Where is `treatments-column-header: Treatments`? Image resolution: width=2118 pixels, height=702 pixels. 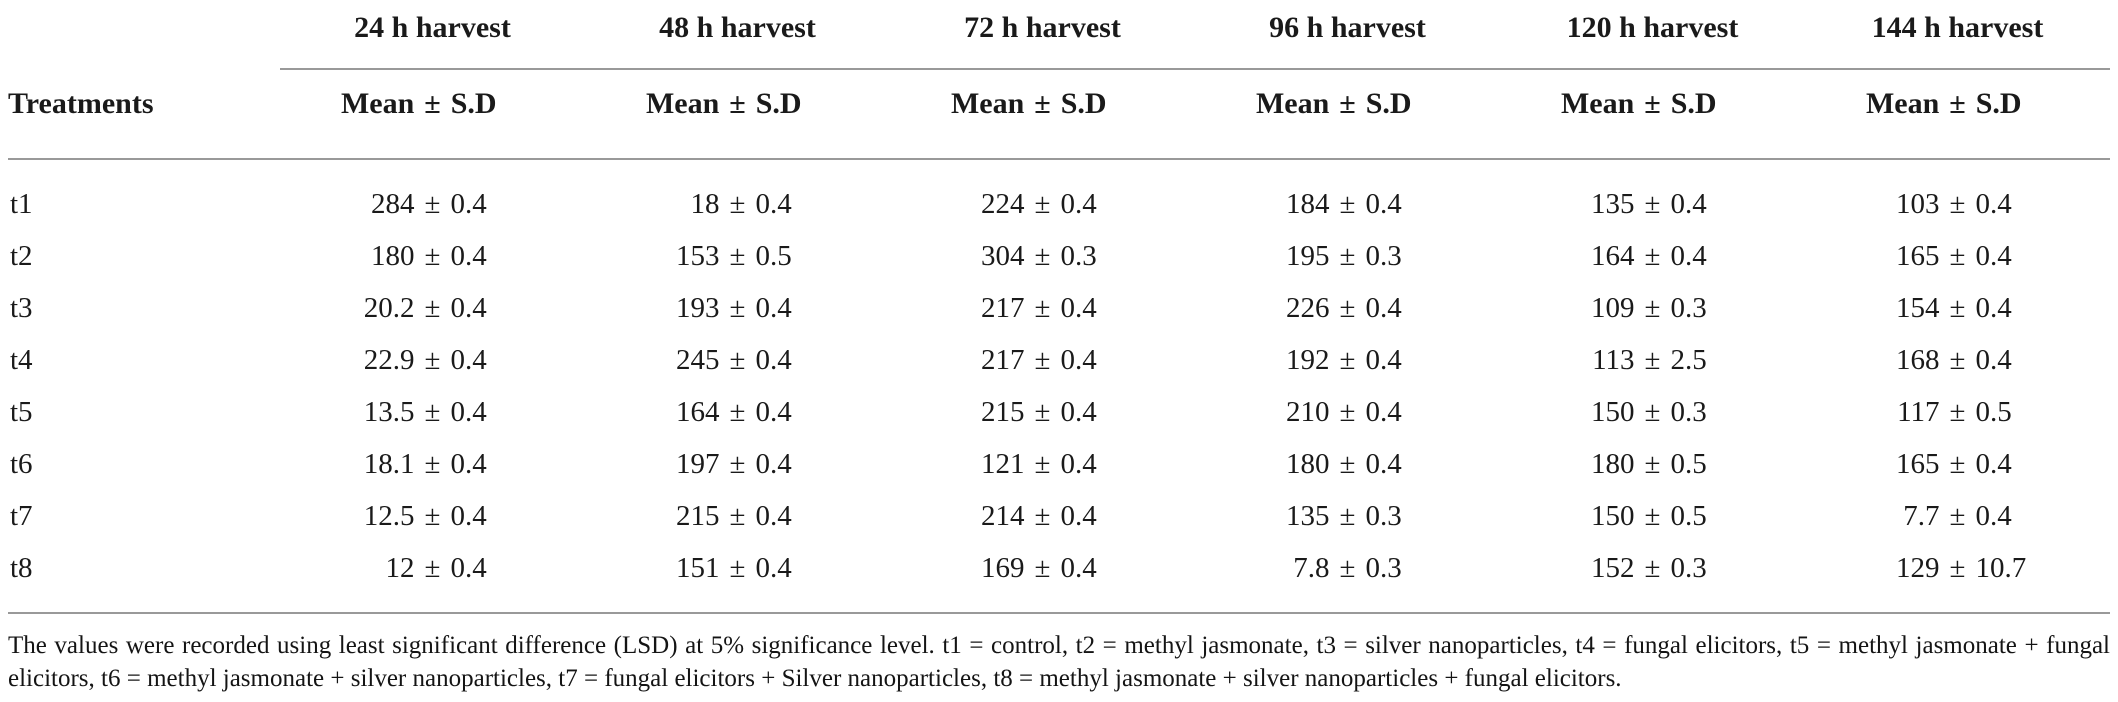
treatments-column-header: Treatments is located at coordinates (144, 114).